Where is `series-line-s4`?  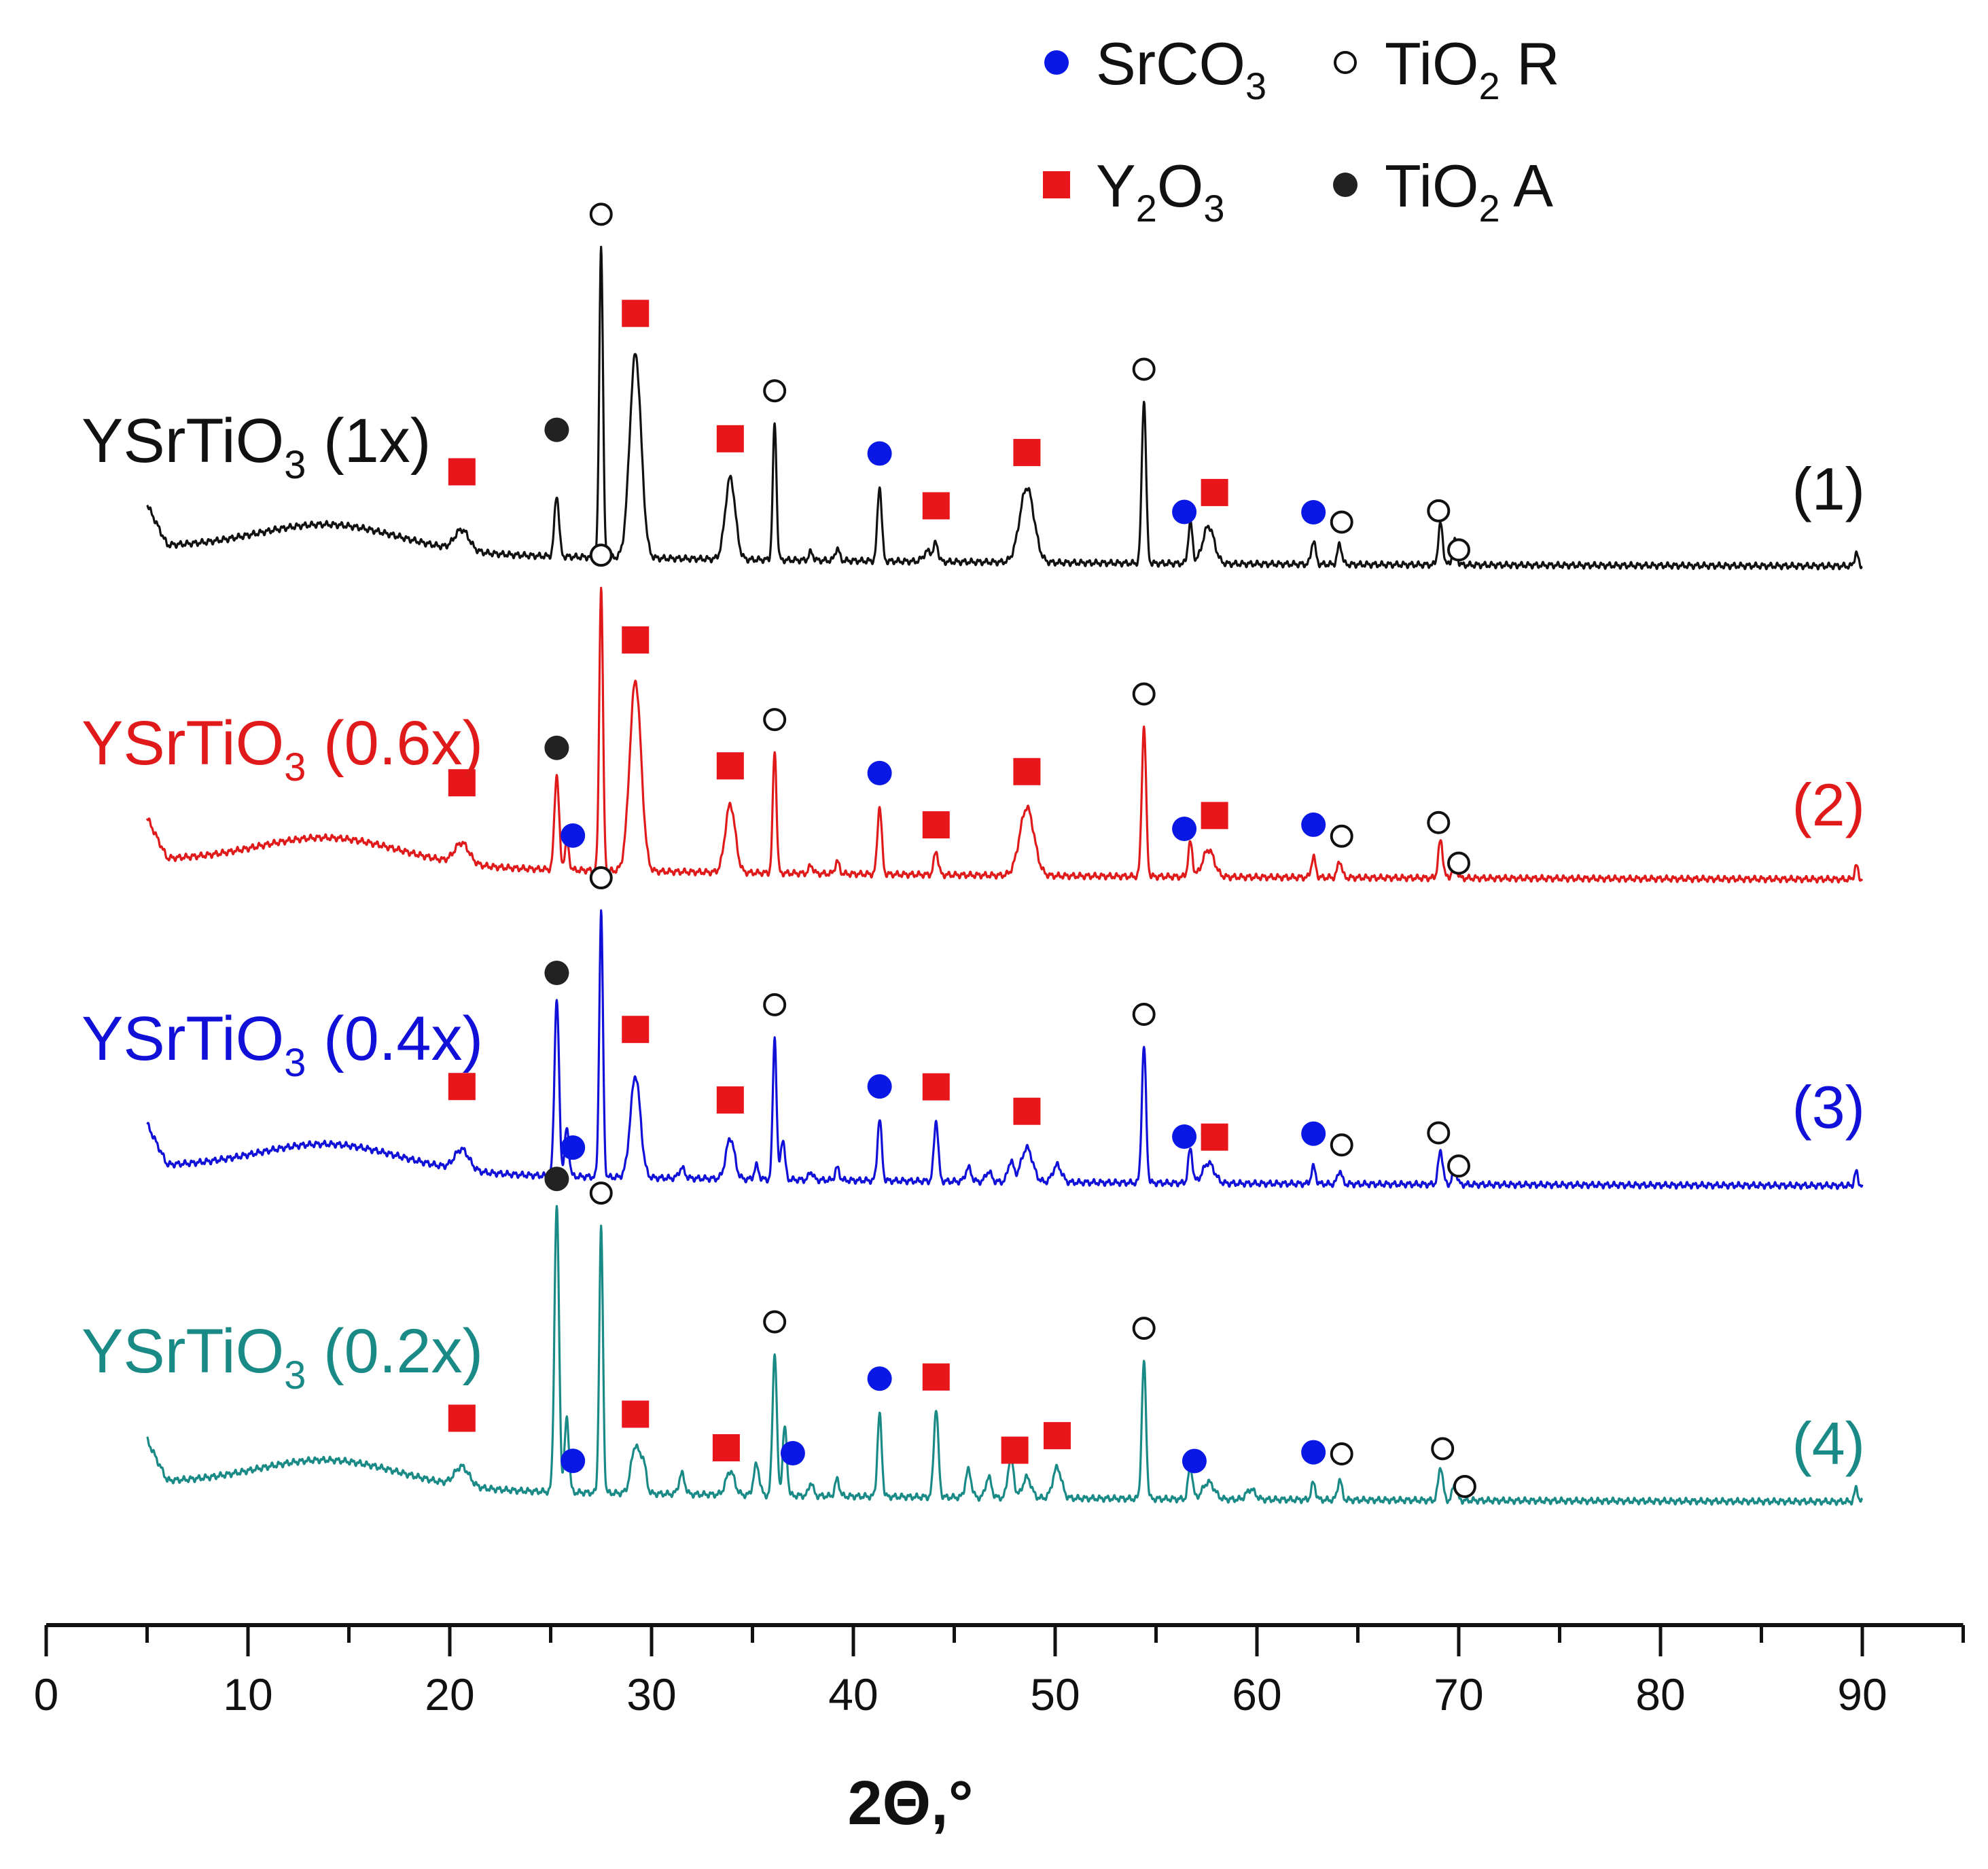
series-line-s4 is located at coordinates (1005, 1355).